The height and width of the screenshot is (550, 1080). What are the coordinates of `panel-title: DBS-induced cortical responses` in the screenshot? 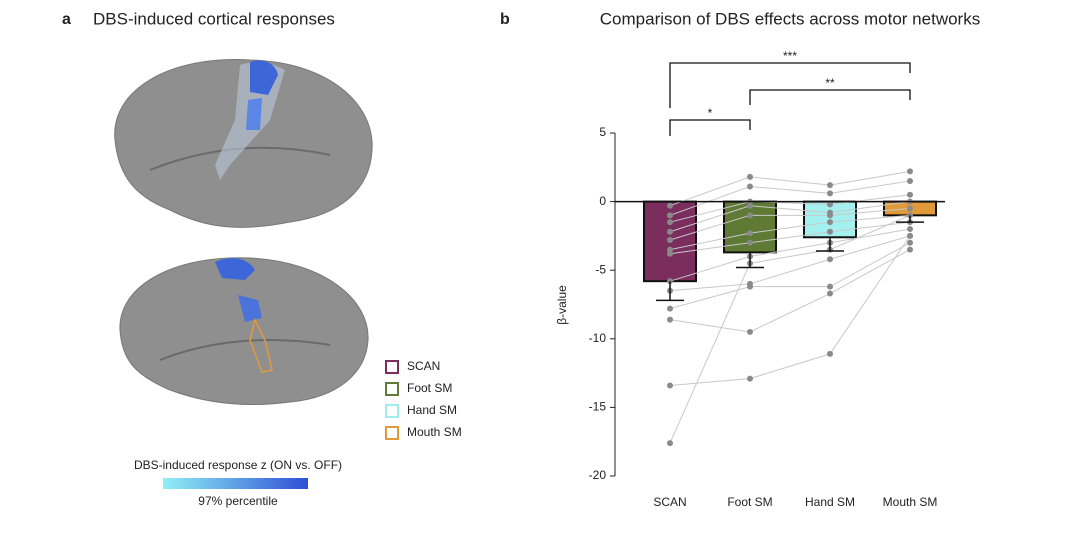 It's located at (214, 18).